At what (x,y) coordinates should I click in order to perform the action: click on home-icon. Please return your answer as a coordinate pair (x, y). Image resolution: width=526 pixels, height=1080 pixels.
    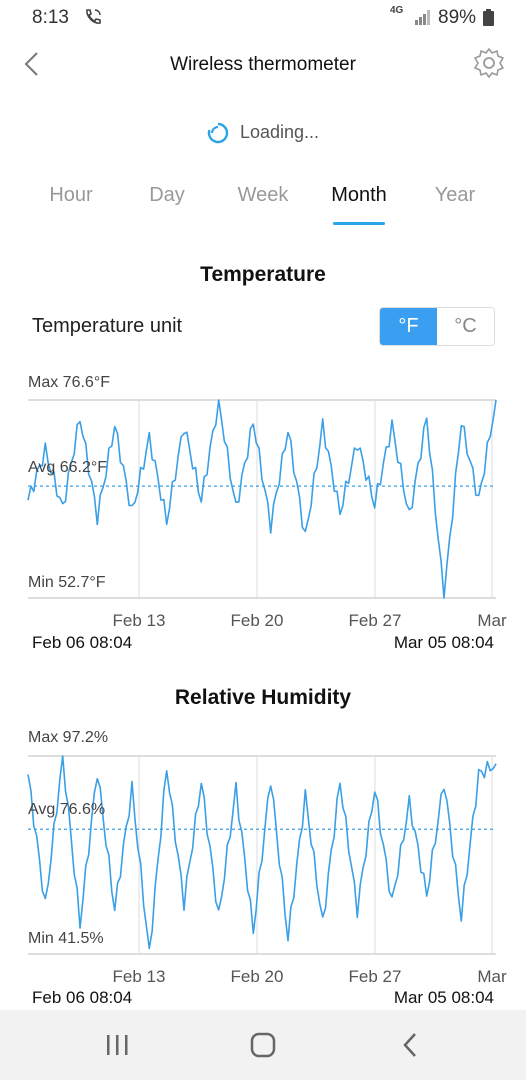
    Looking at the image, I should click on (263, 1045).